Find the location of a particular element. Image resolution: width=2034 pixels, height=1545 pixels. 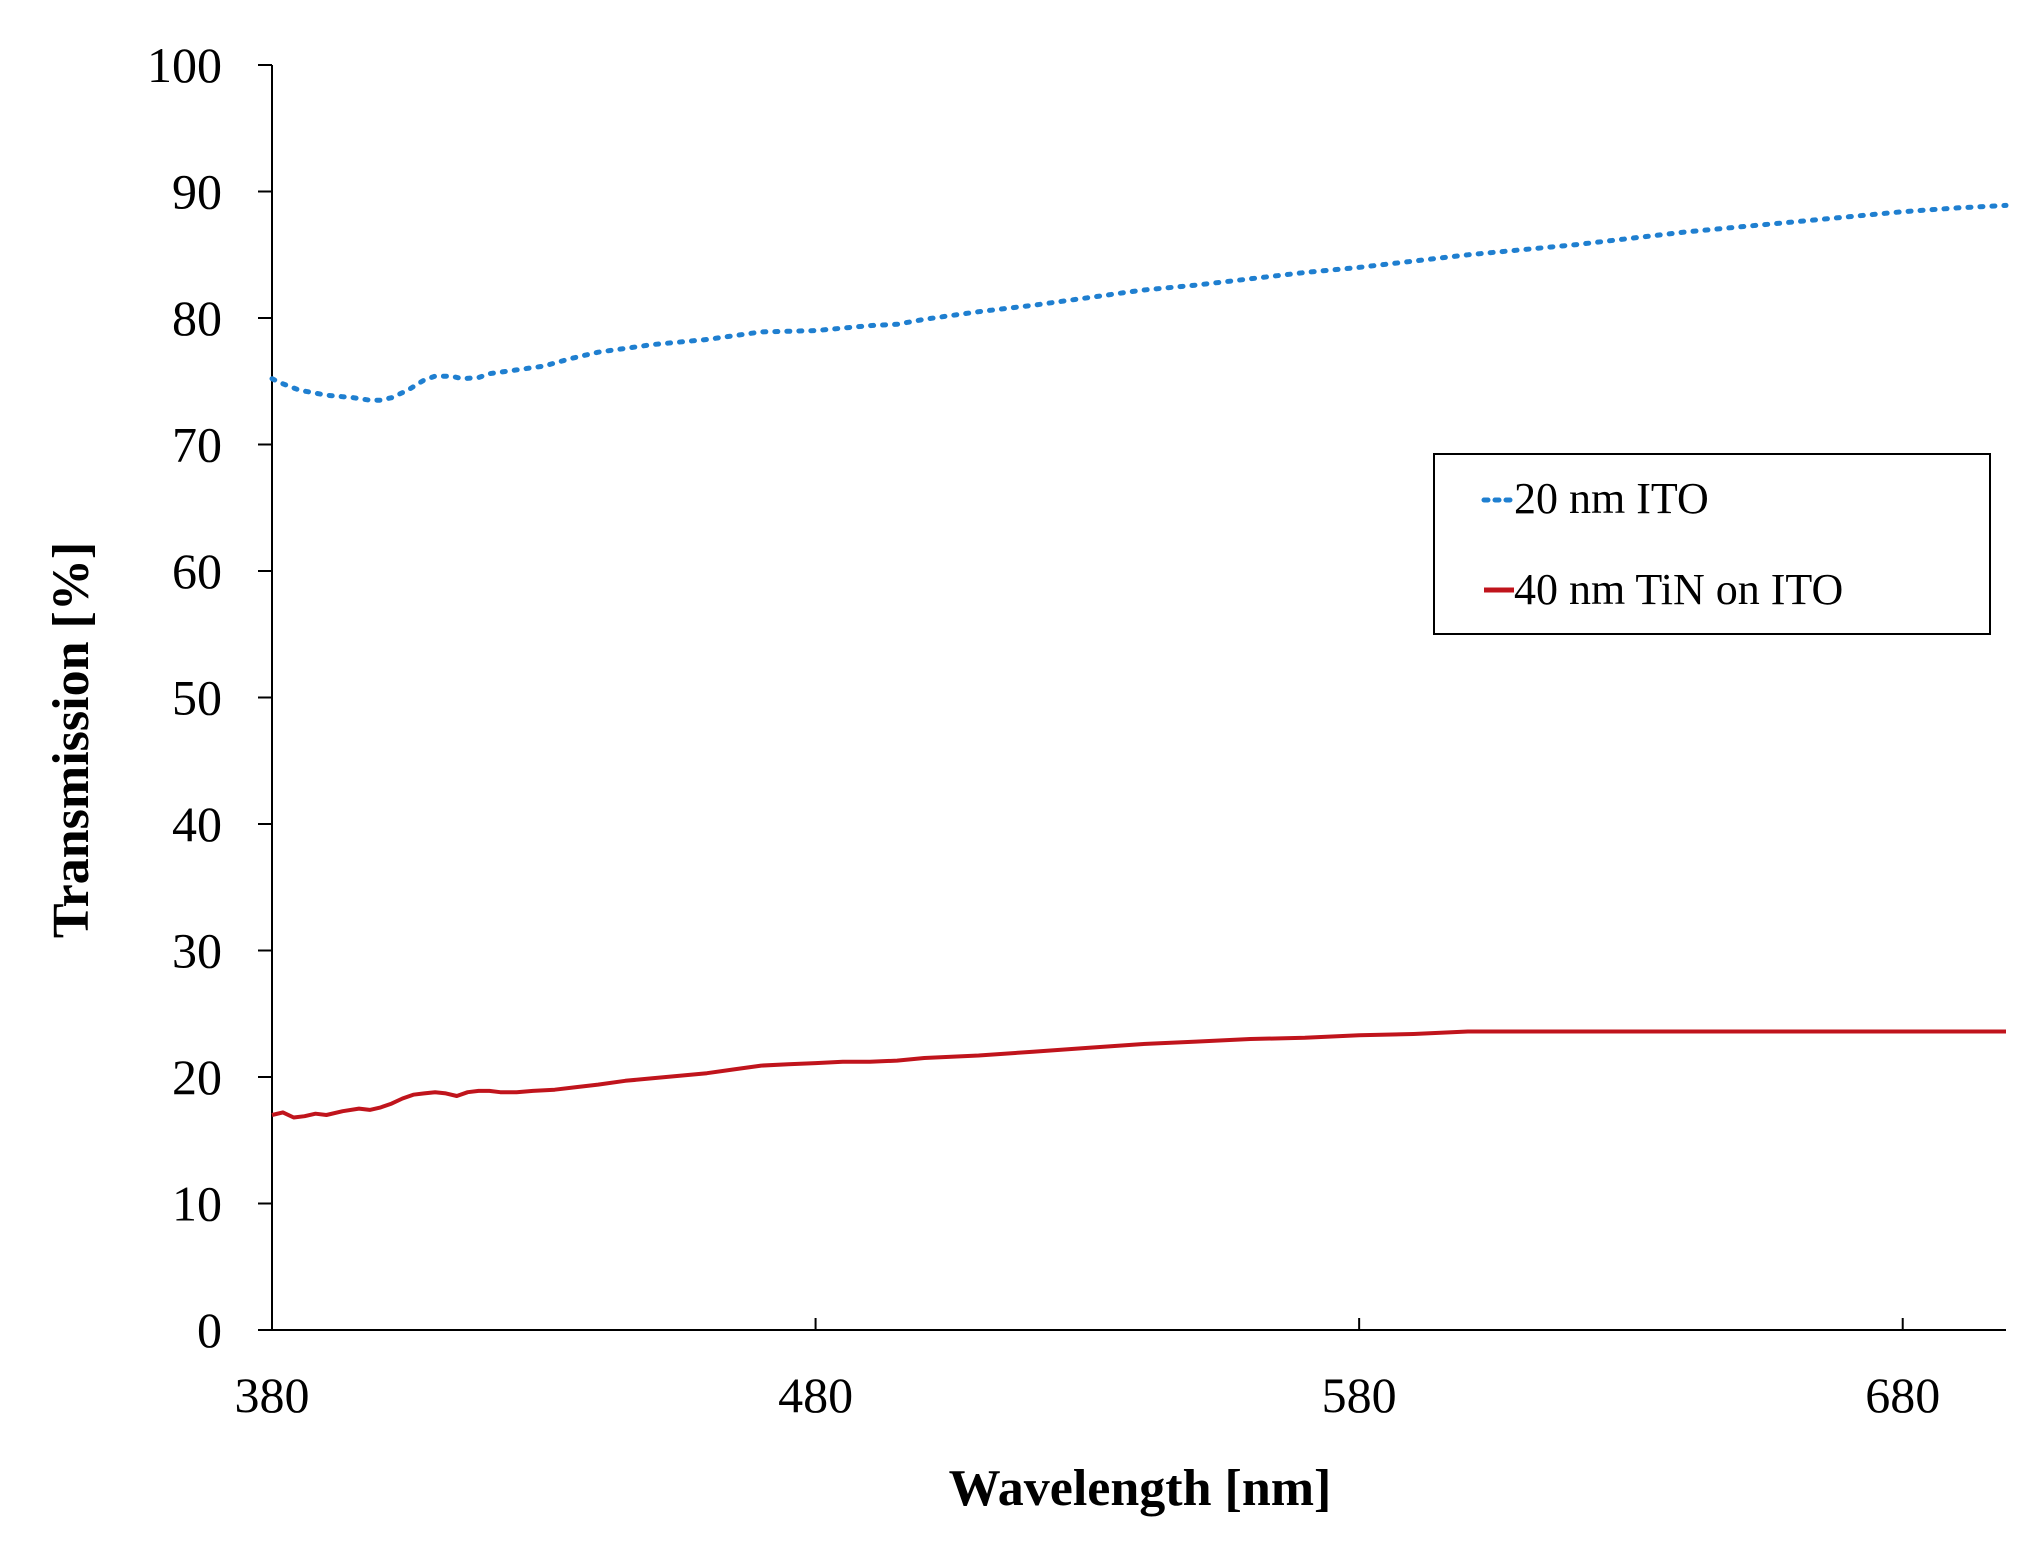

y-tick-label: 60 is located at coordinates (197, 571).